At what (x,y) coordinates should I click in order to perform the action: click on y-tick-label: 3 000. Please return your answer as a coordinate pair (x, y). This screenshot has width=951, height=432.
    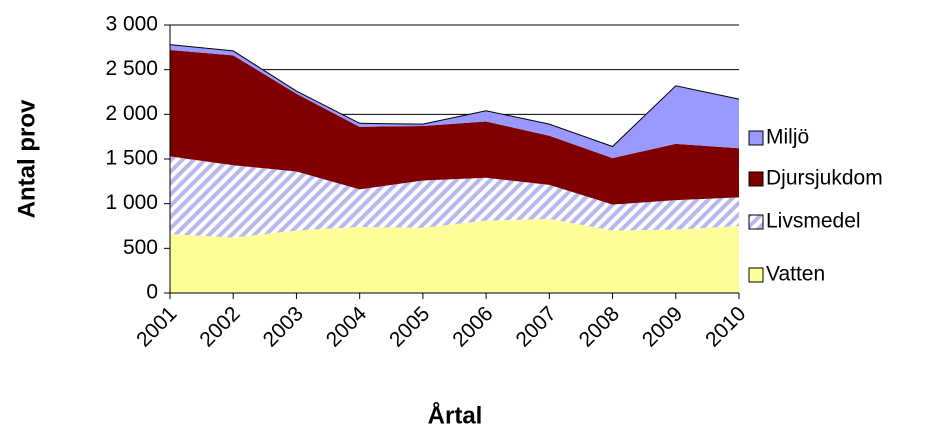
    Looking at the image, I should click on (131, 24).